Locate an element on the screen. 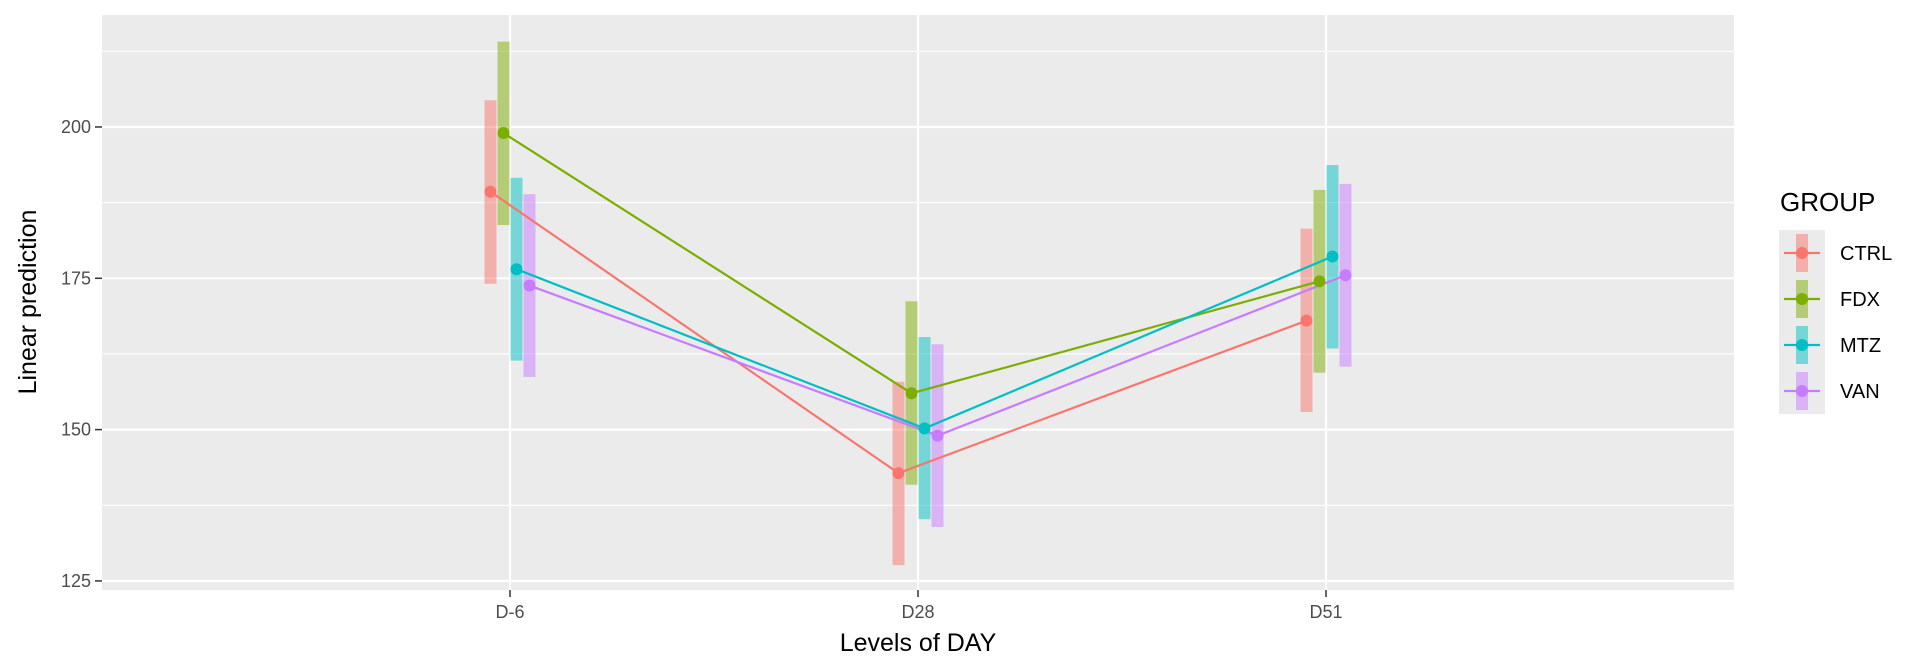 Image resolution: width=1920 pixels, height=672 pixels. y-tick-label: 200 is located at coordinates (76, 127).